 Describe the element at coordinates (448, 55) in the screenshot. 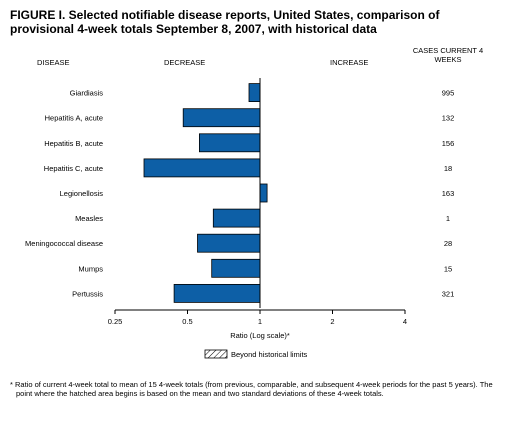

I see `cases-column-header: CASES CURRENT 4 WEEKS` at that location.